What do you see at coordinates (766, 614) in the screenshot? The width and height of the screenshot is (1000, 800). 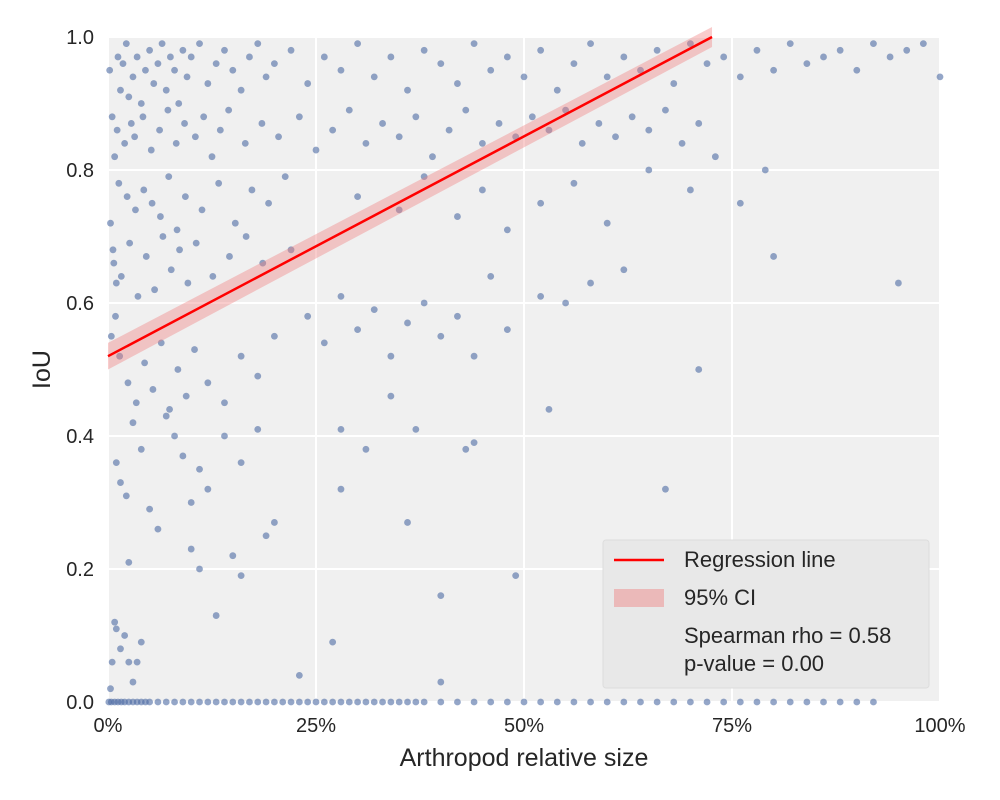 I see `legend-box` at bounding box center [766, 614].